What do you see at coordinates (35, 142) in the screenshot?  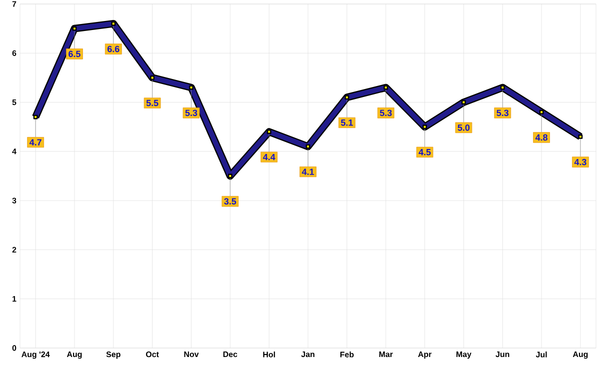 I see `data-label: 4.7` at bounding box center [35, 142].